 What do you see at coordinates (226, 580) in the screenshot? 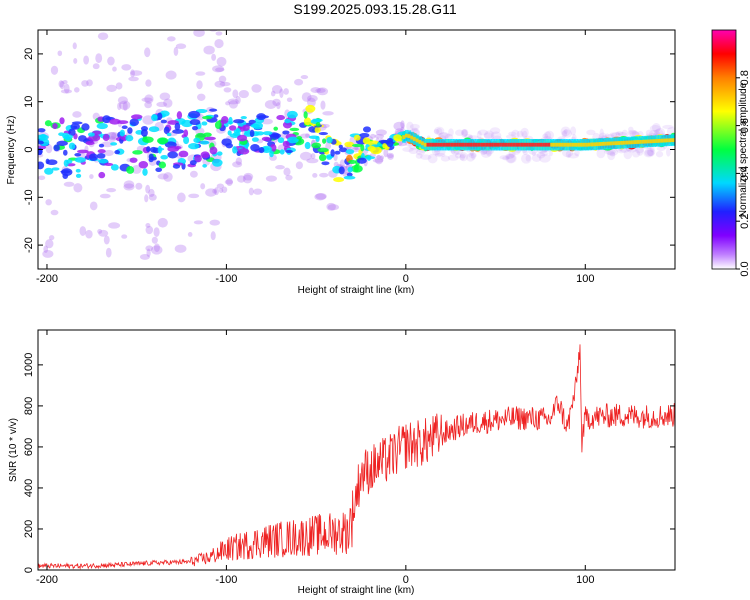
I see `snr-x-tick-label: -100` at bounding box center [226, 580].